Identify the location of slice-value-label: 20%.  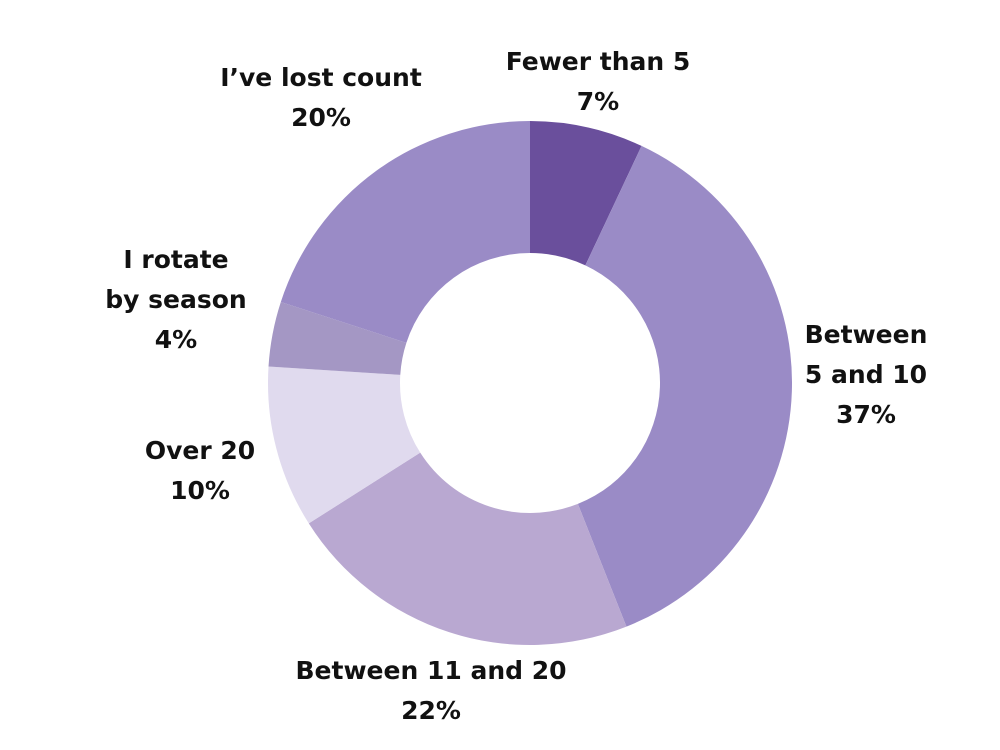
(321, 117).